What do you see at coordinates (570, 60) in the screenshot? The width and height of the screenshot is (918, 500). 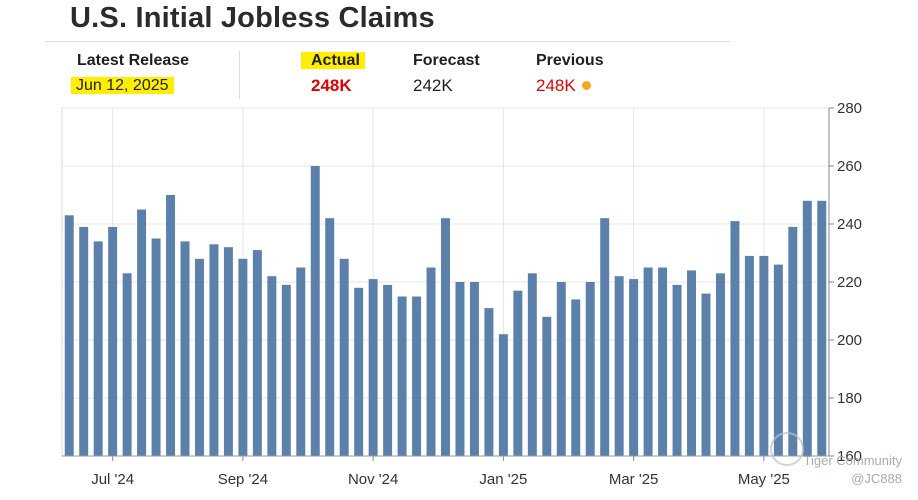 I see `previous-label: Previous` at bounding box center [570, 60].